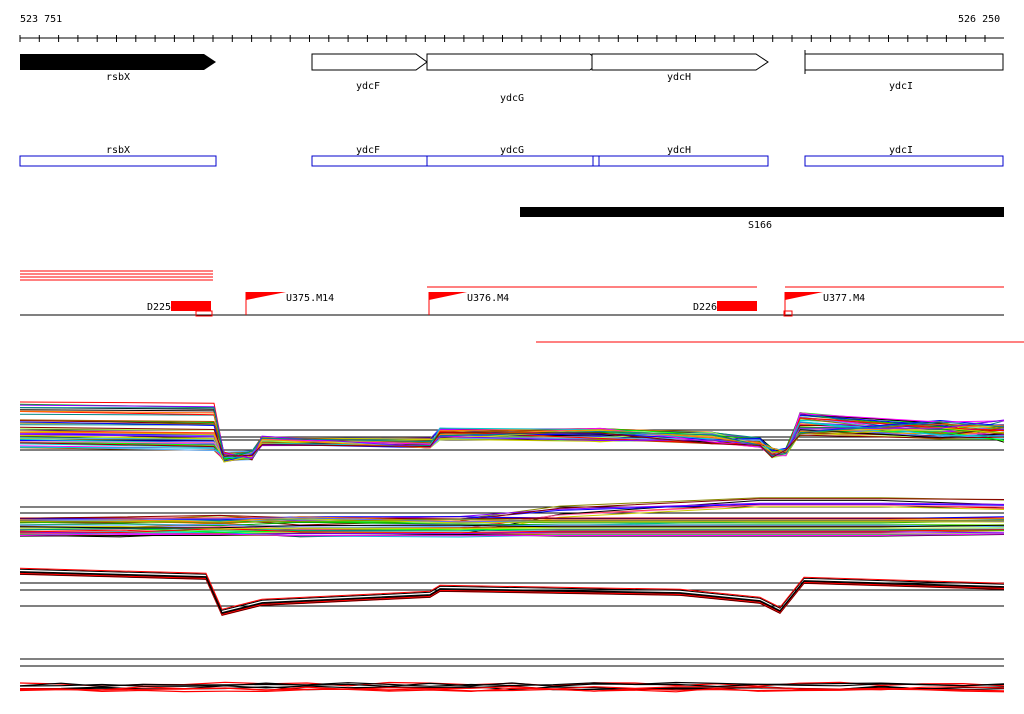  I want to click on ruler-start-coordinate: 523 751, so click(41, 19).